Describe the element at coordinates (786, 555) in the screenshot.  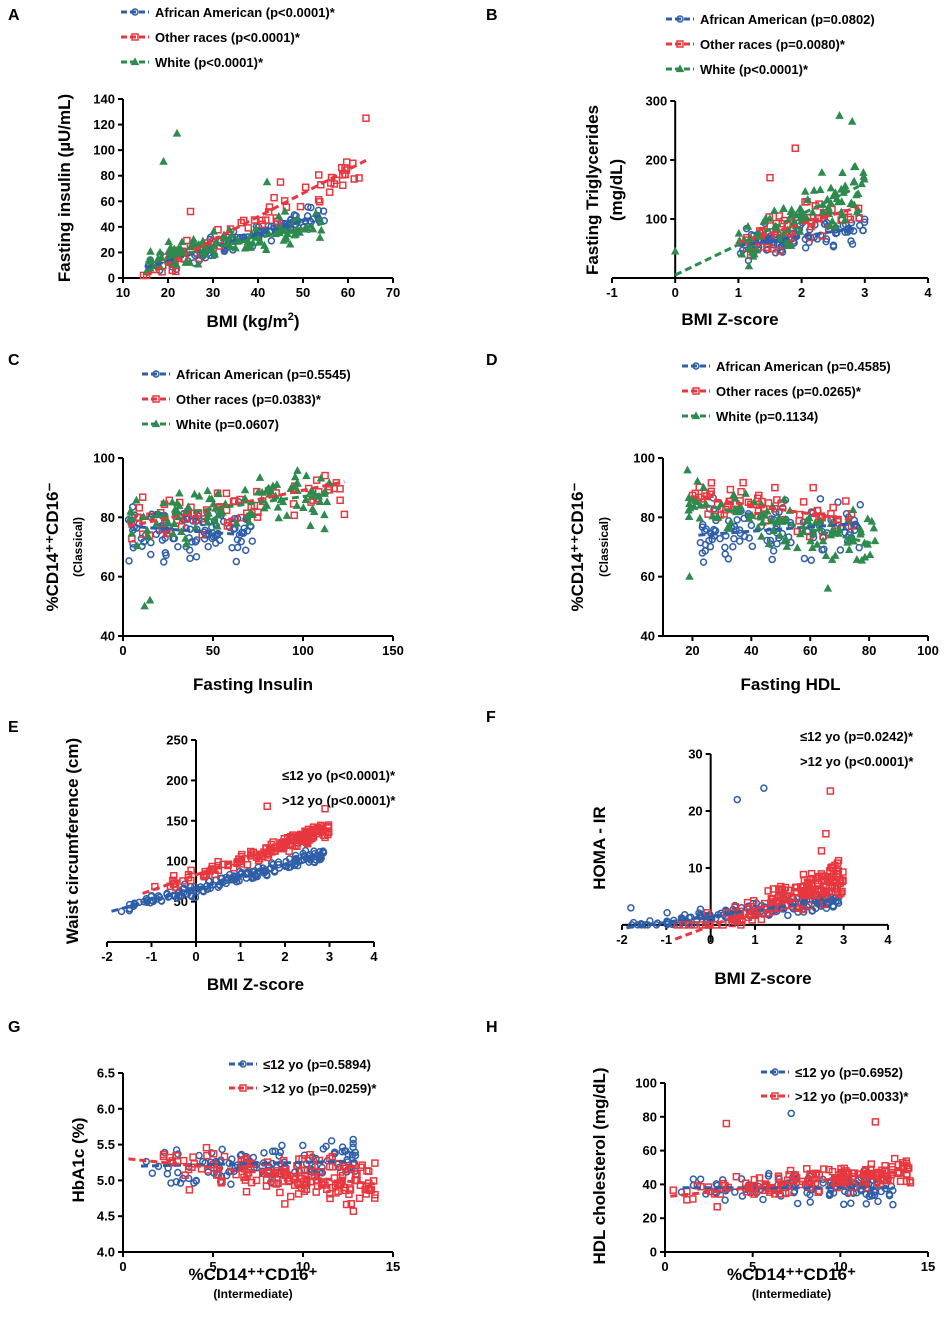
I see `axes: 20 40 60 80 100 40 60 80 100` at that location.